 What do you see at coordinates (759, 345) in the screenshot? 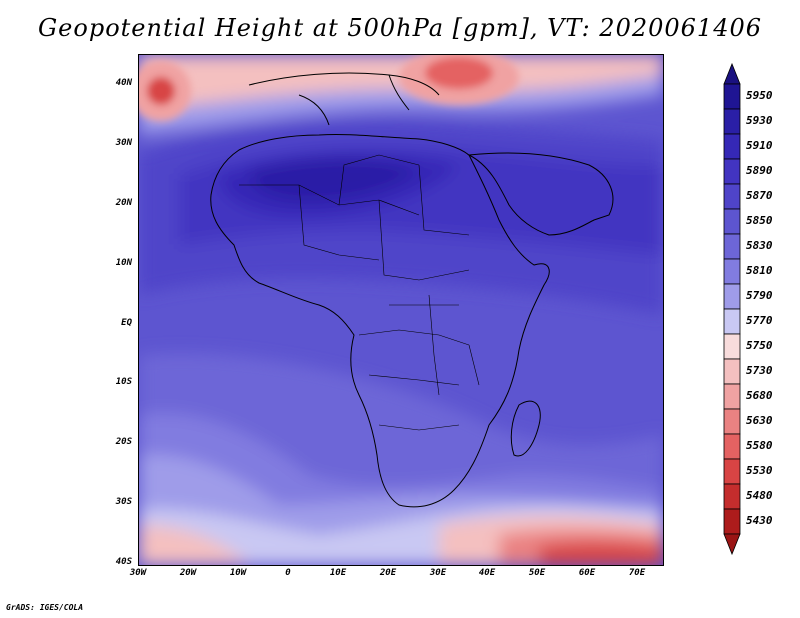
I see `colorbar-level-label: 5750` at bounding box center [759, 345].